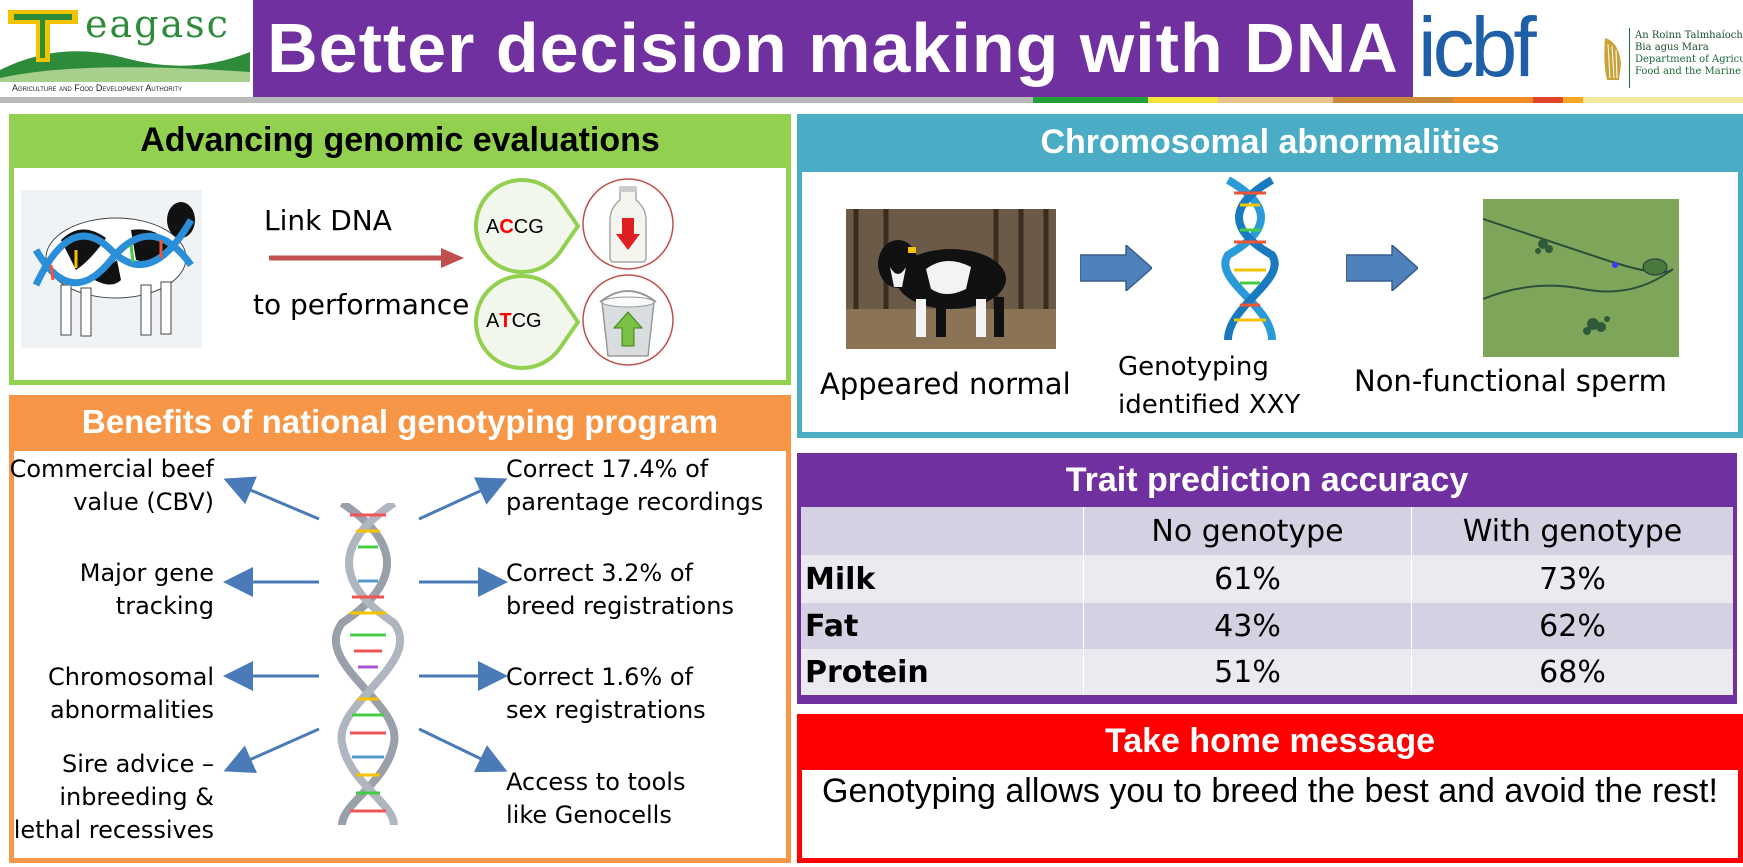 This screenshot has width=1743, height=867. What do you see at coordinates (1510, 381) in the screenshot?
I see `non-functional-sperm-text: Non-functional sperm` at bounding box center [1510, 381].